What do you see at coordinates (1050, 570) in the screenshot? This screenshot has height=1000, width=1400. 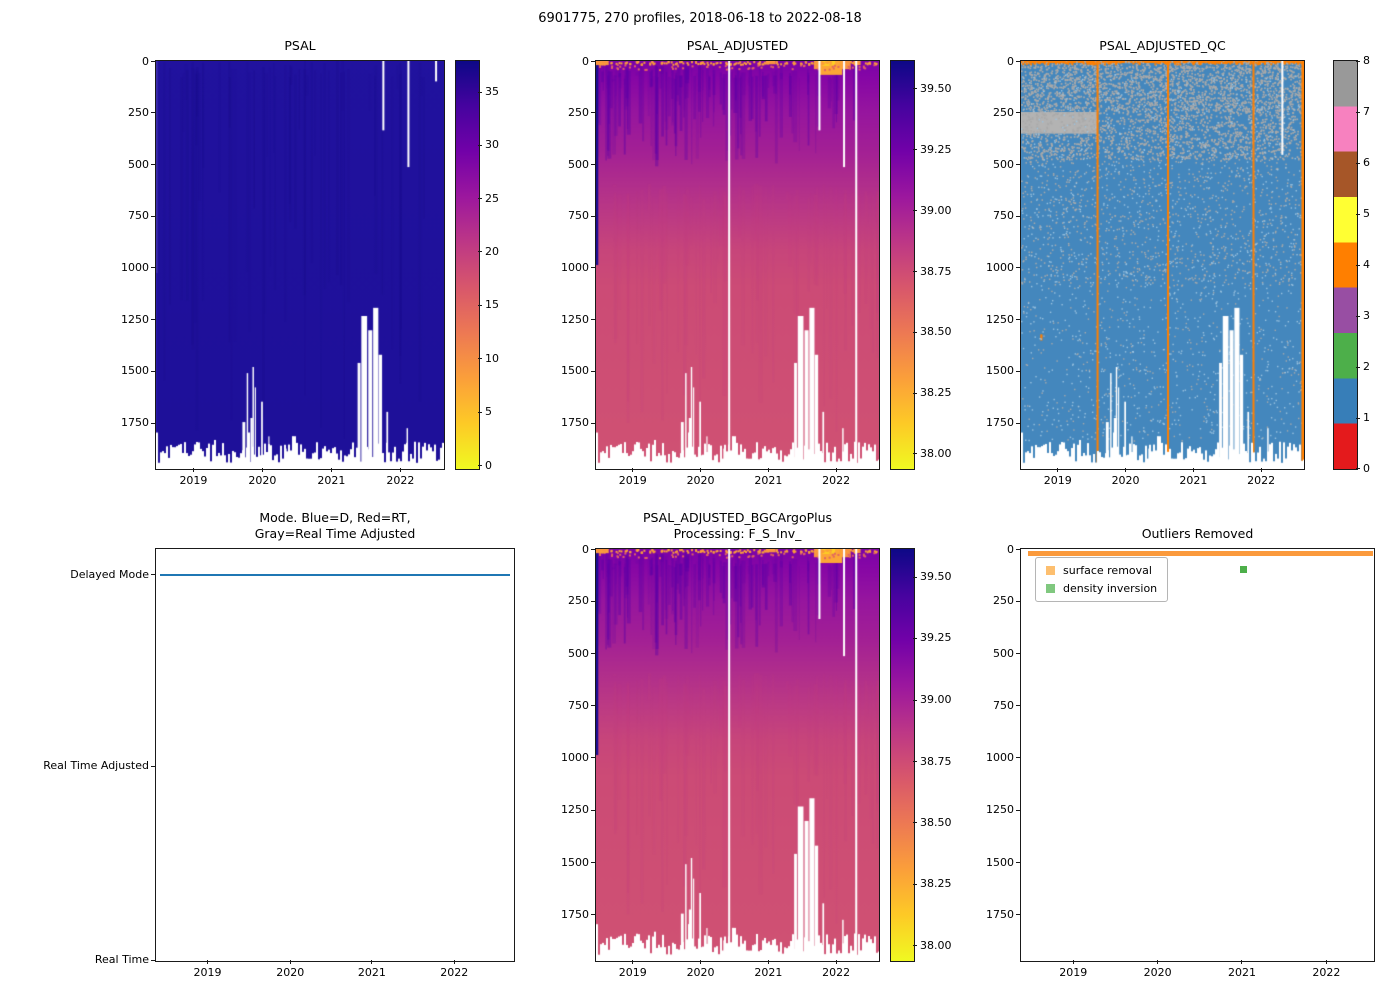 I see `surface-removal-swatch` at bounding box center [1050, 570].